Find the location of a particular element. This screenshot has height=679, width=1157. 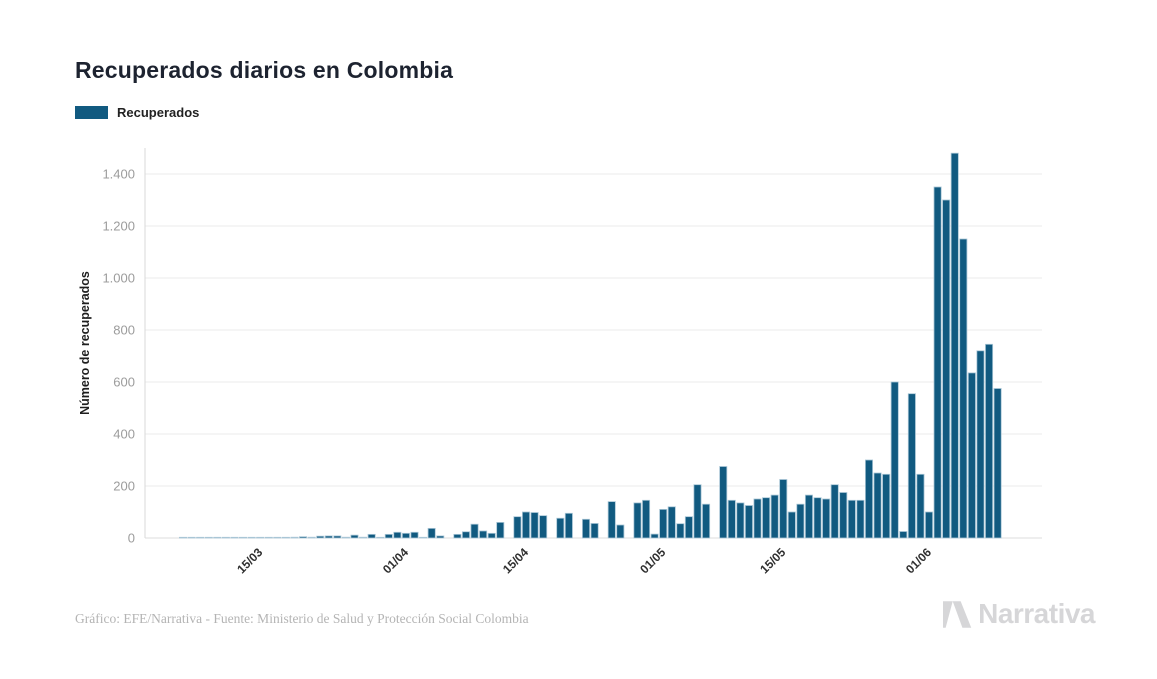

bar: 30/04: 15 is located at coordinates (654, 536).